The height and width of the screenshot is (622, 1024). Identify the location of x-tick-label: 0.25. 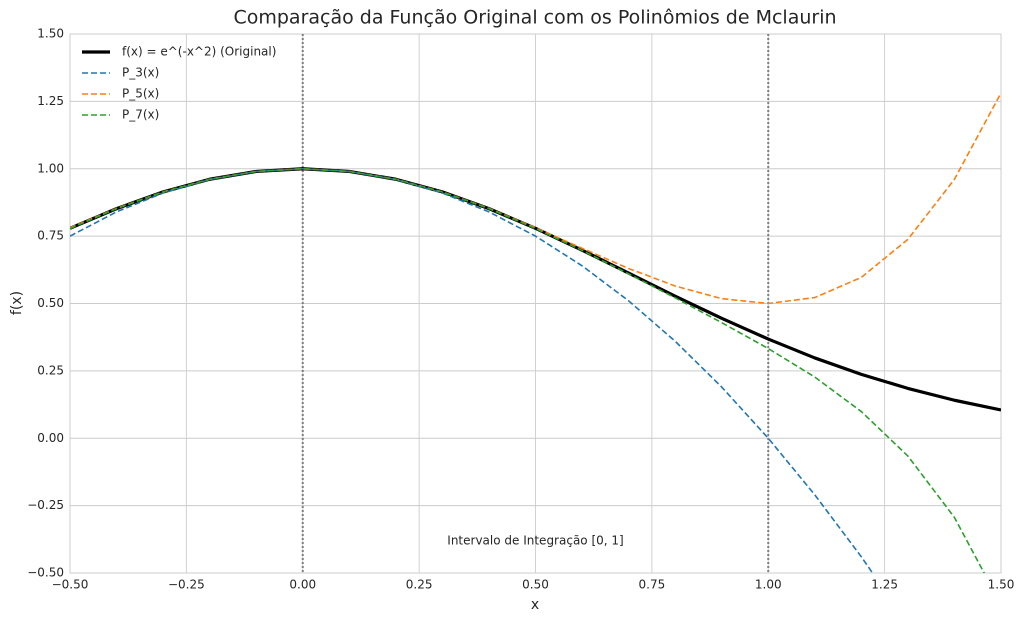
(419, 585).